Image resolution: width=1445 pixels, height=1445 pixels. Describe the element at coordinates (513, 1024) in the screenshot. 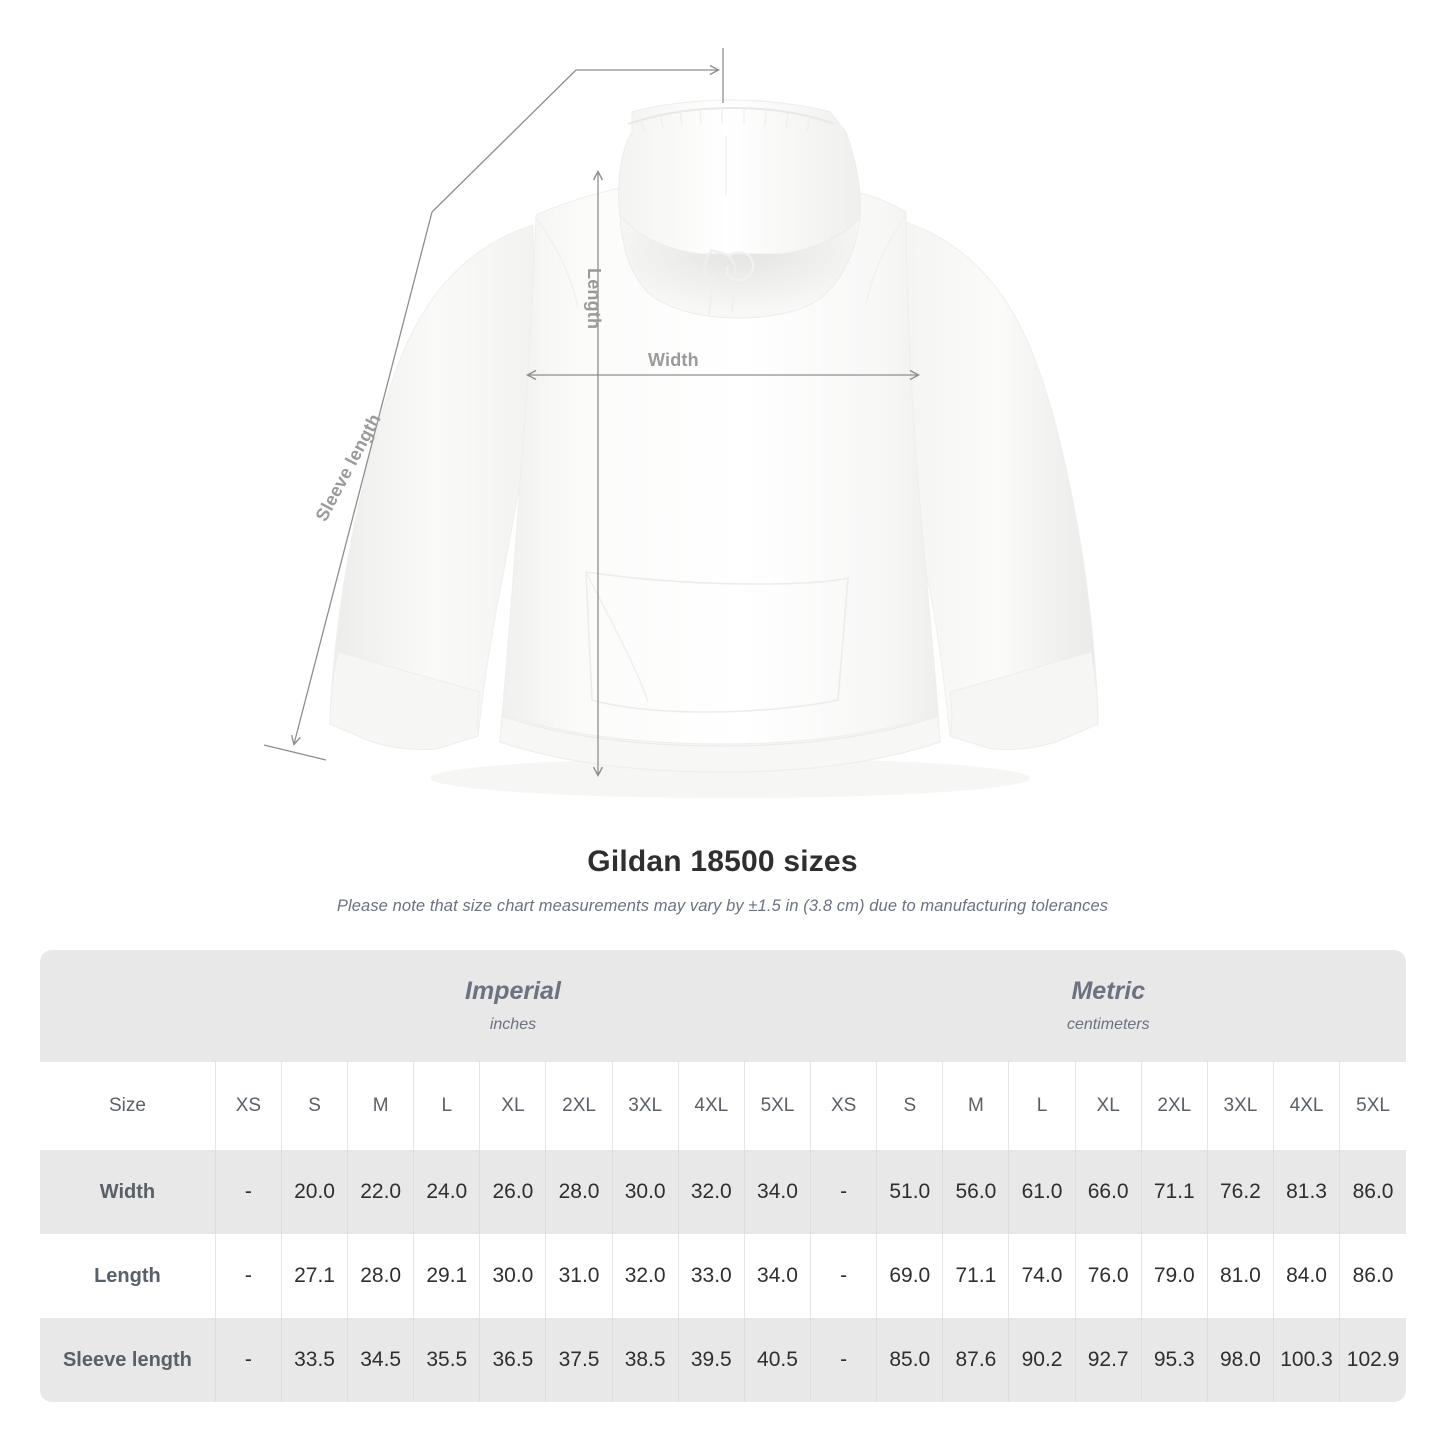

I see `imperial-sublabel: inches` at that location.